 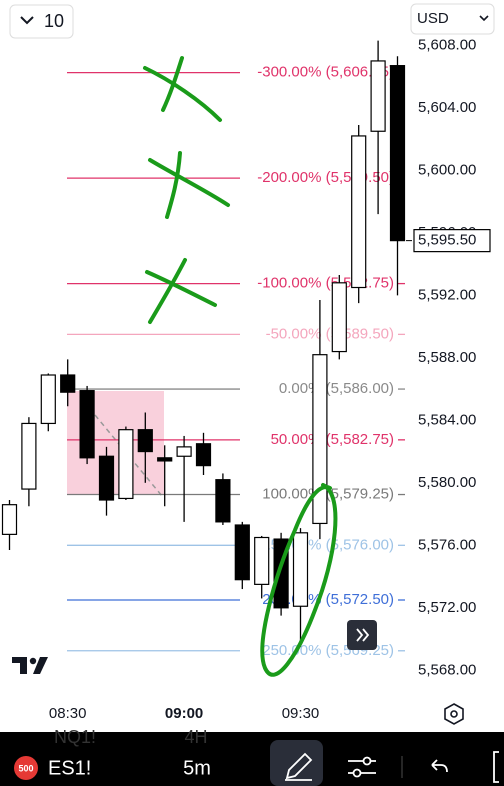 I want to click on circle, so click(x=299, y=580).